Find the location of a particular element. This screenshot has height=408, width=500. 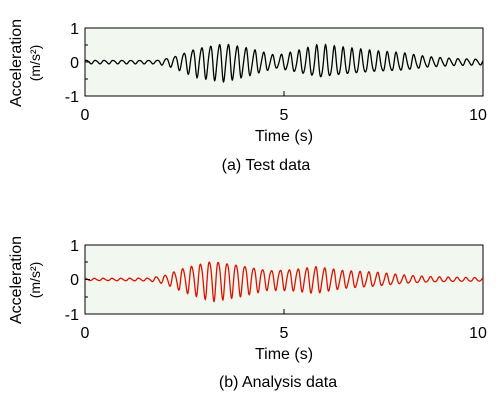

panel-b-y-axis-title: Acceleration is located at coordinates (16, 280).